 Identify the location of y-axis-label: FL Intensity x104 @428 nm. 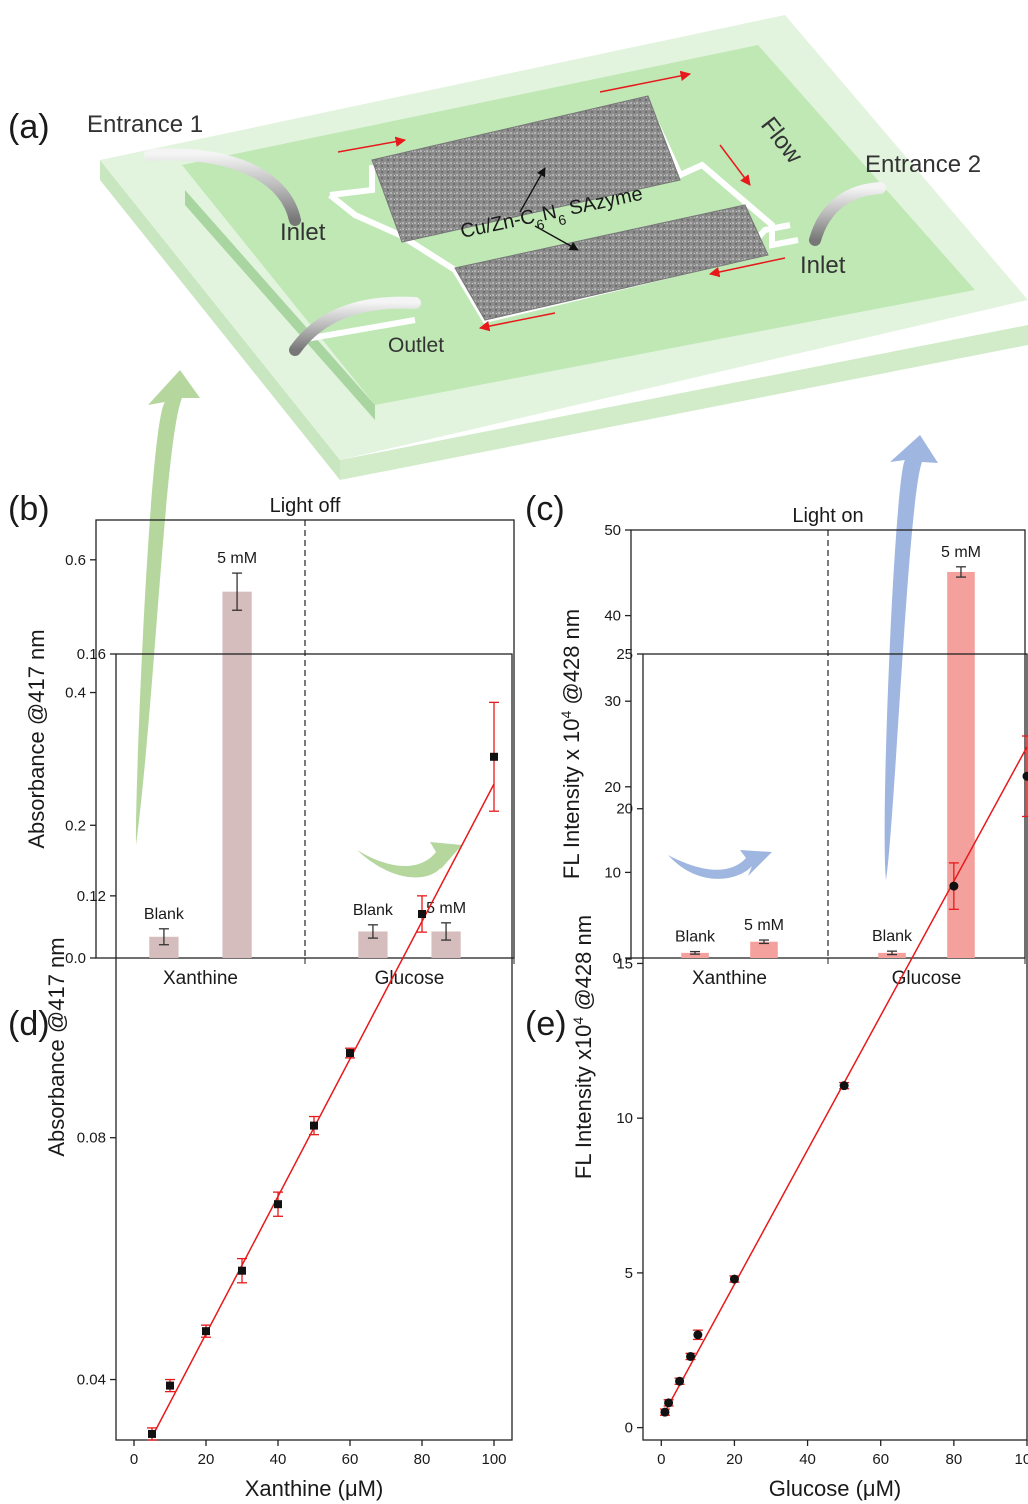
(583, 1047).